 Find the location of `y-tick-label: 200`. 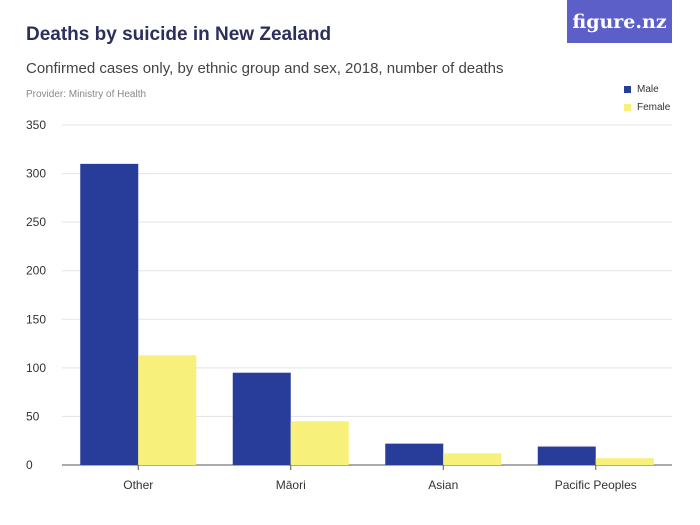

y-tick-label: 200 is located at coordinates (36, 271).